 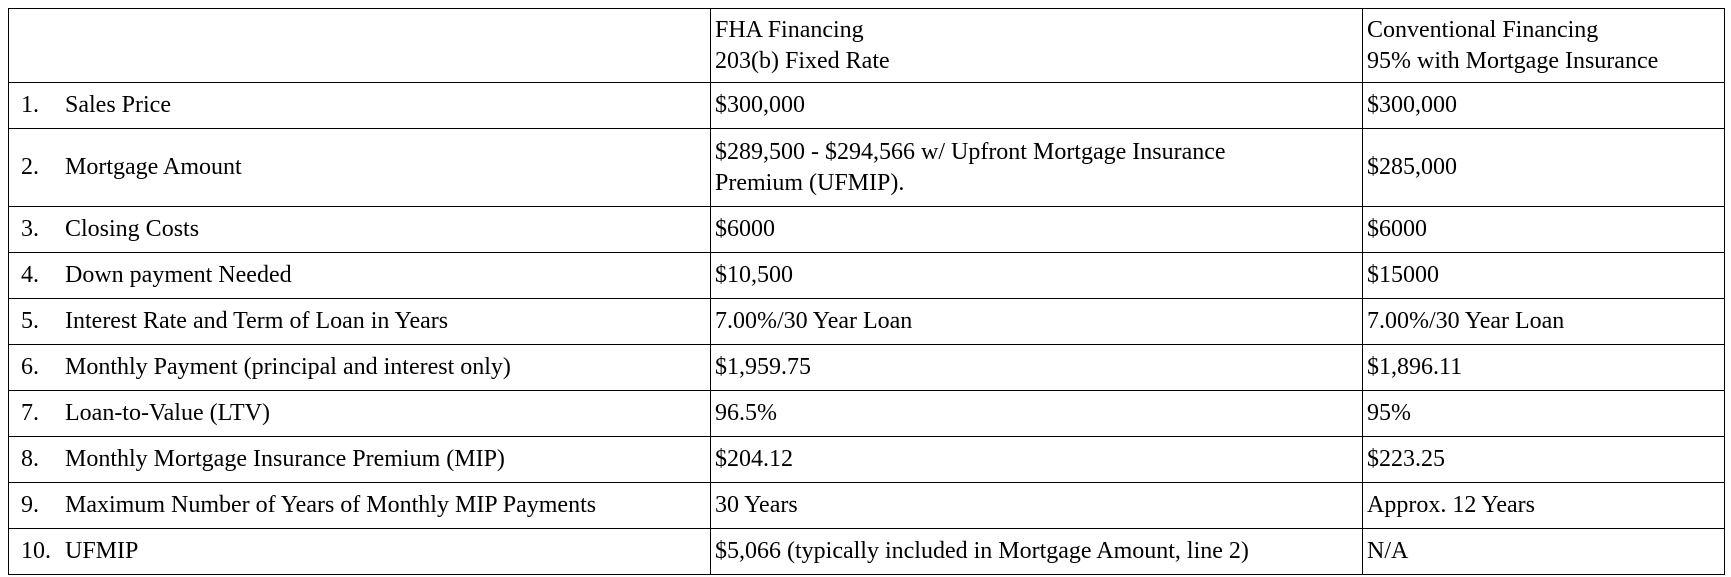 What do you see at coordinates (30, 275) in the screenshot?
I see `row-number: 4.` at bounding box center [30, 275].